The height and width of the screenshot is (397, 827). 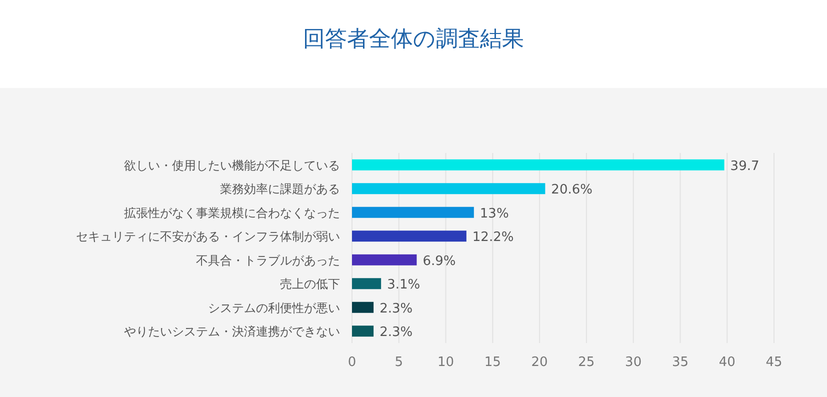 What do you see at coordinates (571, 190) in the screenshot?
I see `data-label: 20.6%` at bounding box center [571, 190].